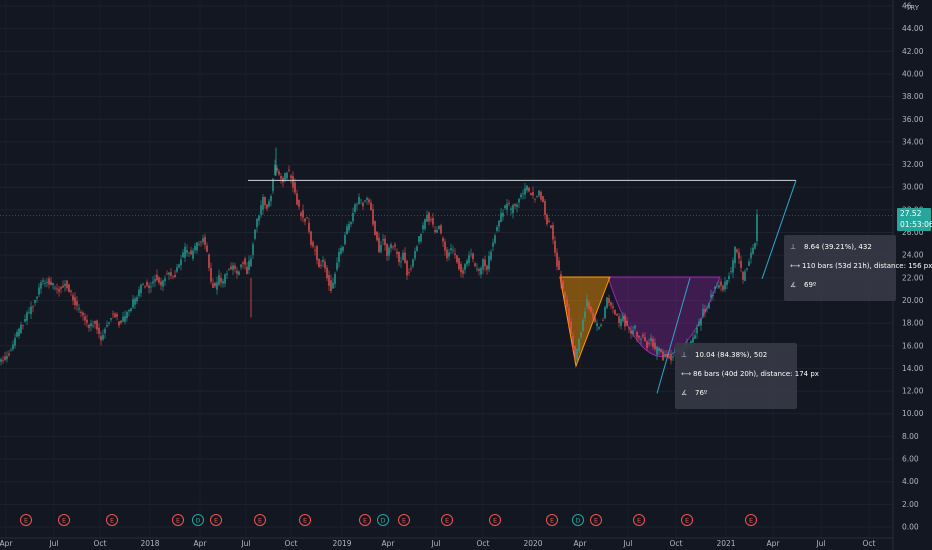 This screenshot has width=932, height=550. Describe the element at coordinates (779, 230) in the screenshot. I see `trend-line-upper` at that location.